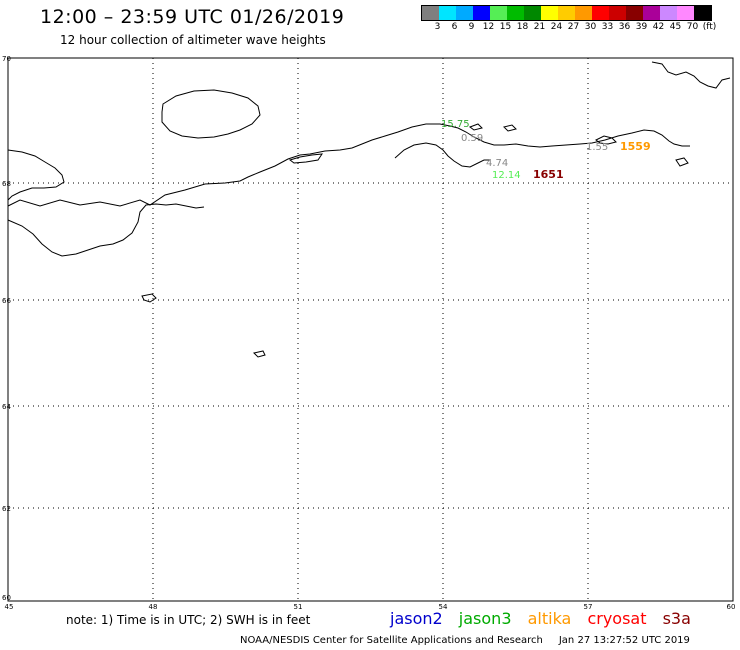 Image resolution: width=740 pixels, height=650 pixels. Describe the element at coordinates (485, 618) in the screenshot. I see `satellite-jason3: jason3` at that location.